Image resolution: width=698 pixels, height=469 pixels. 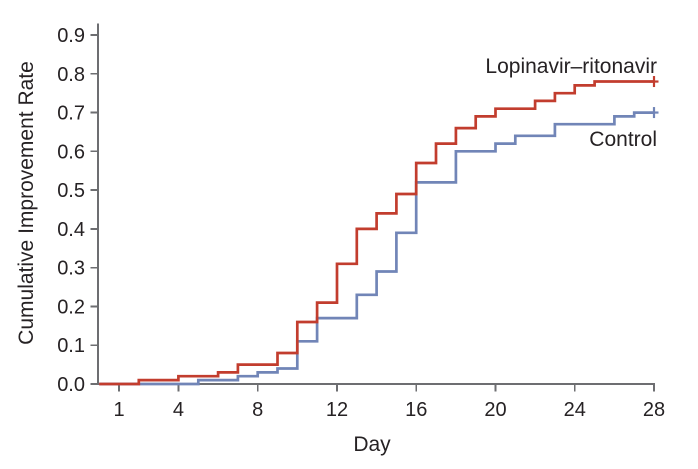 I want to click on y-tick-label: 0.7, so click(x=71, y=114).